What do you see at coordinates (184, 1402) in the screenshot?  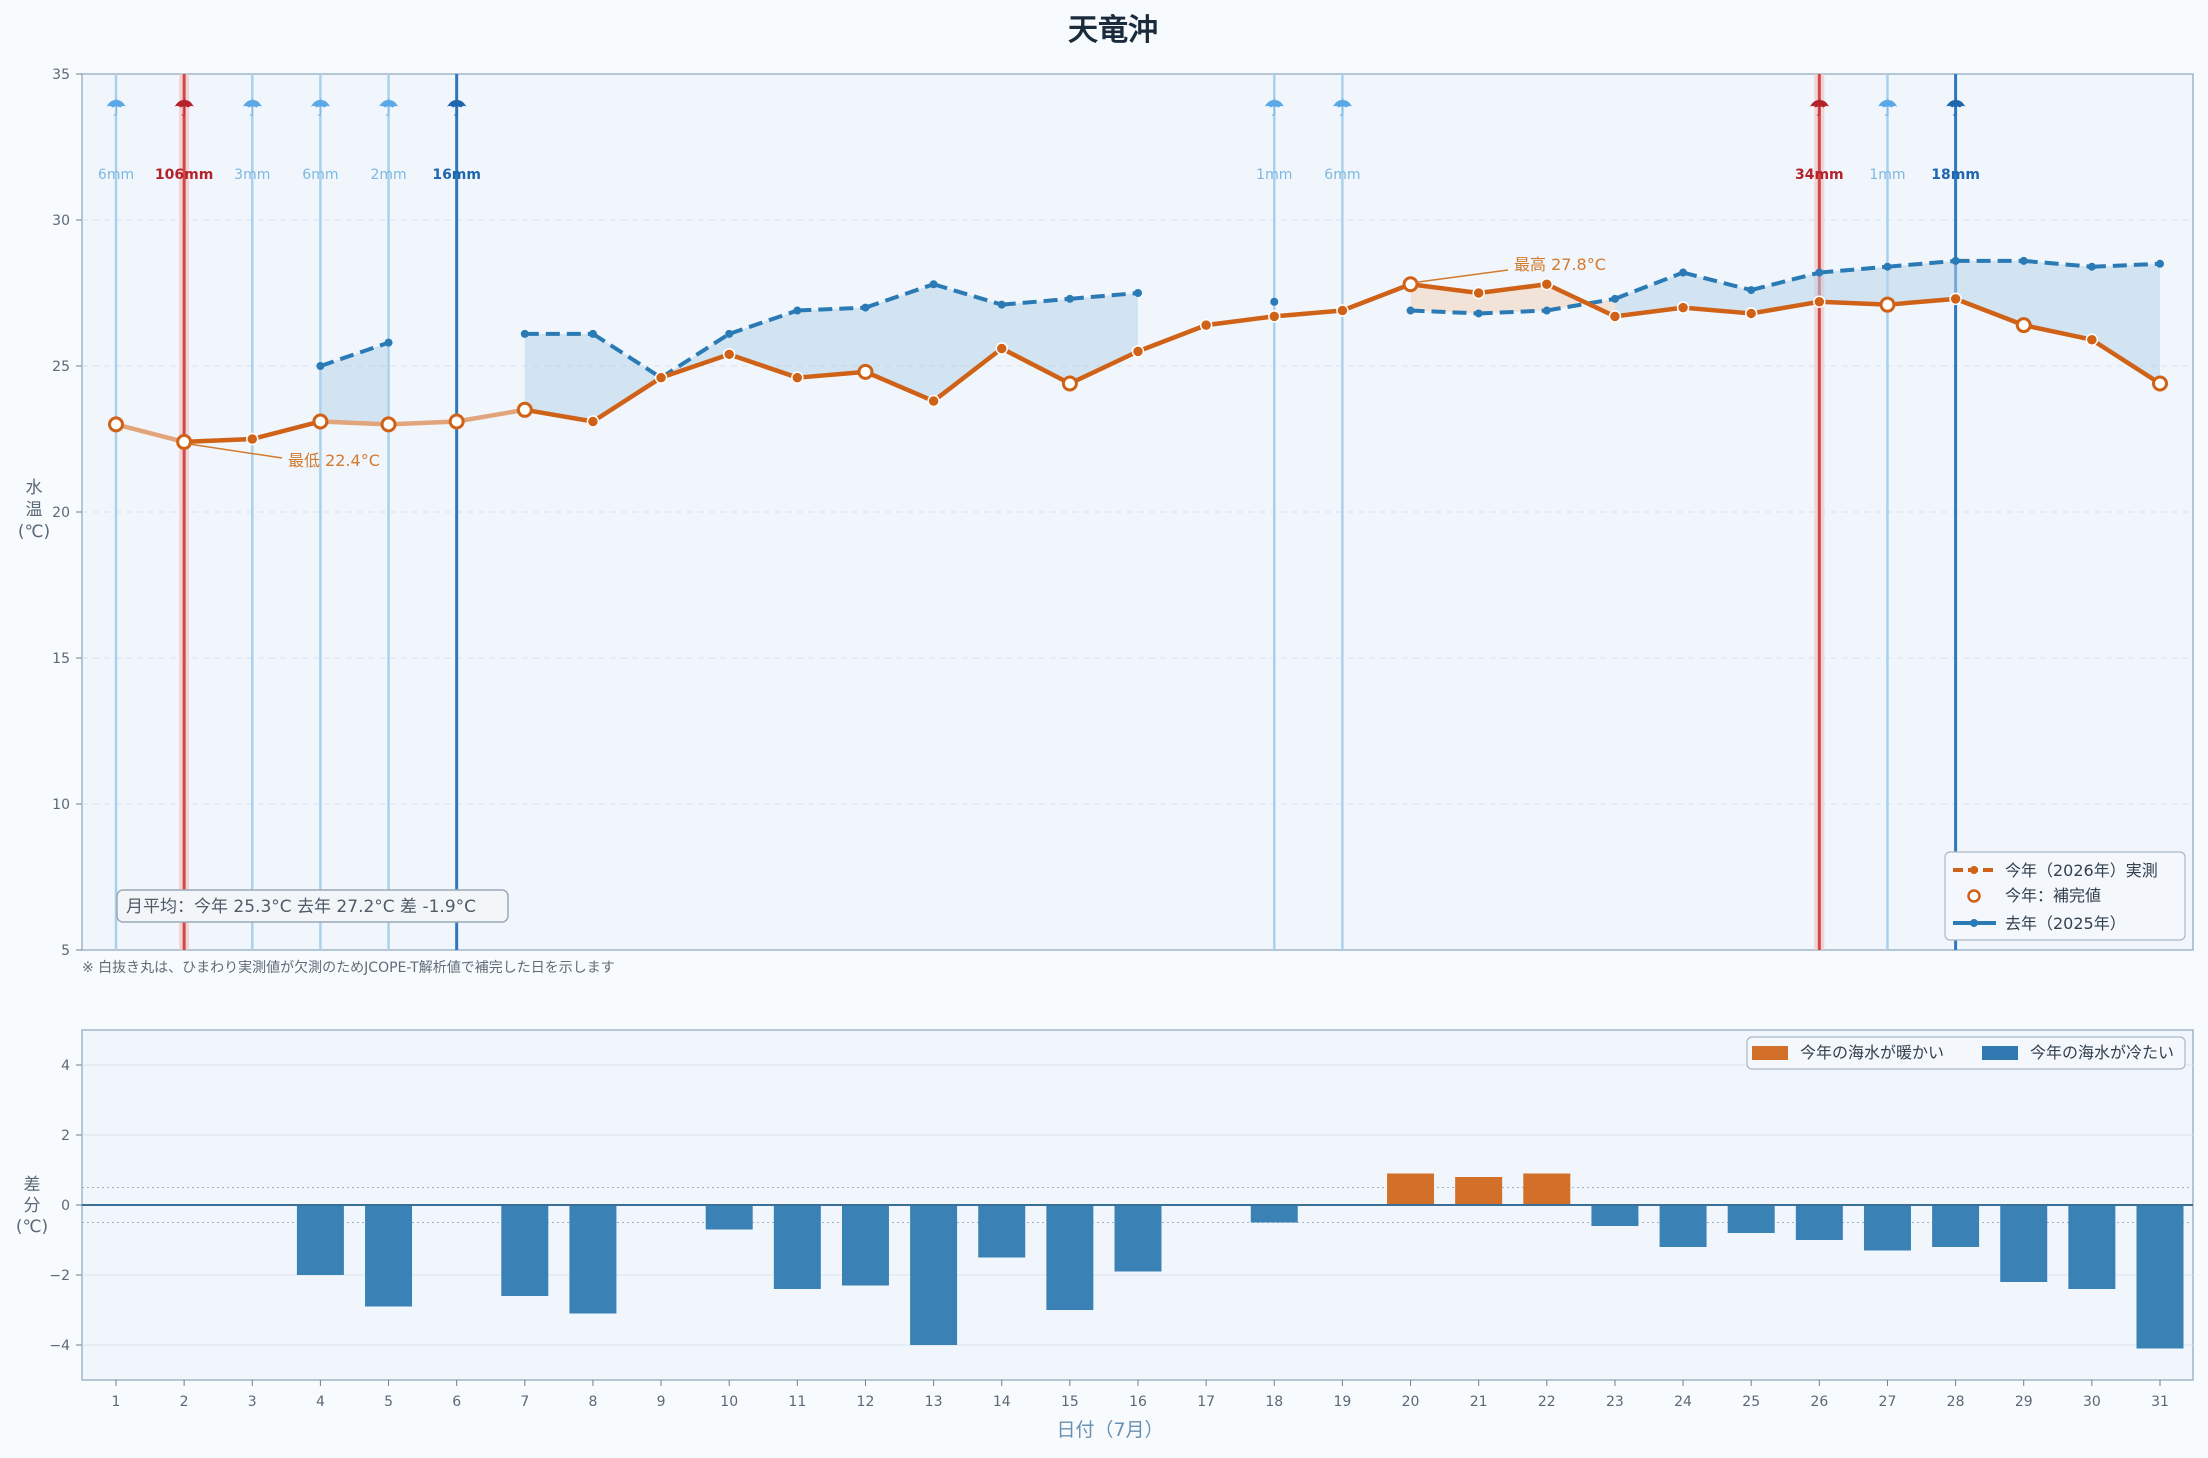 I see `x-tick-label: 2` at bounding box center [184, 1402].